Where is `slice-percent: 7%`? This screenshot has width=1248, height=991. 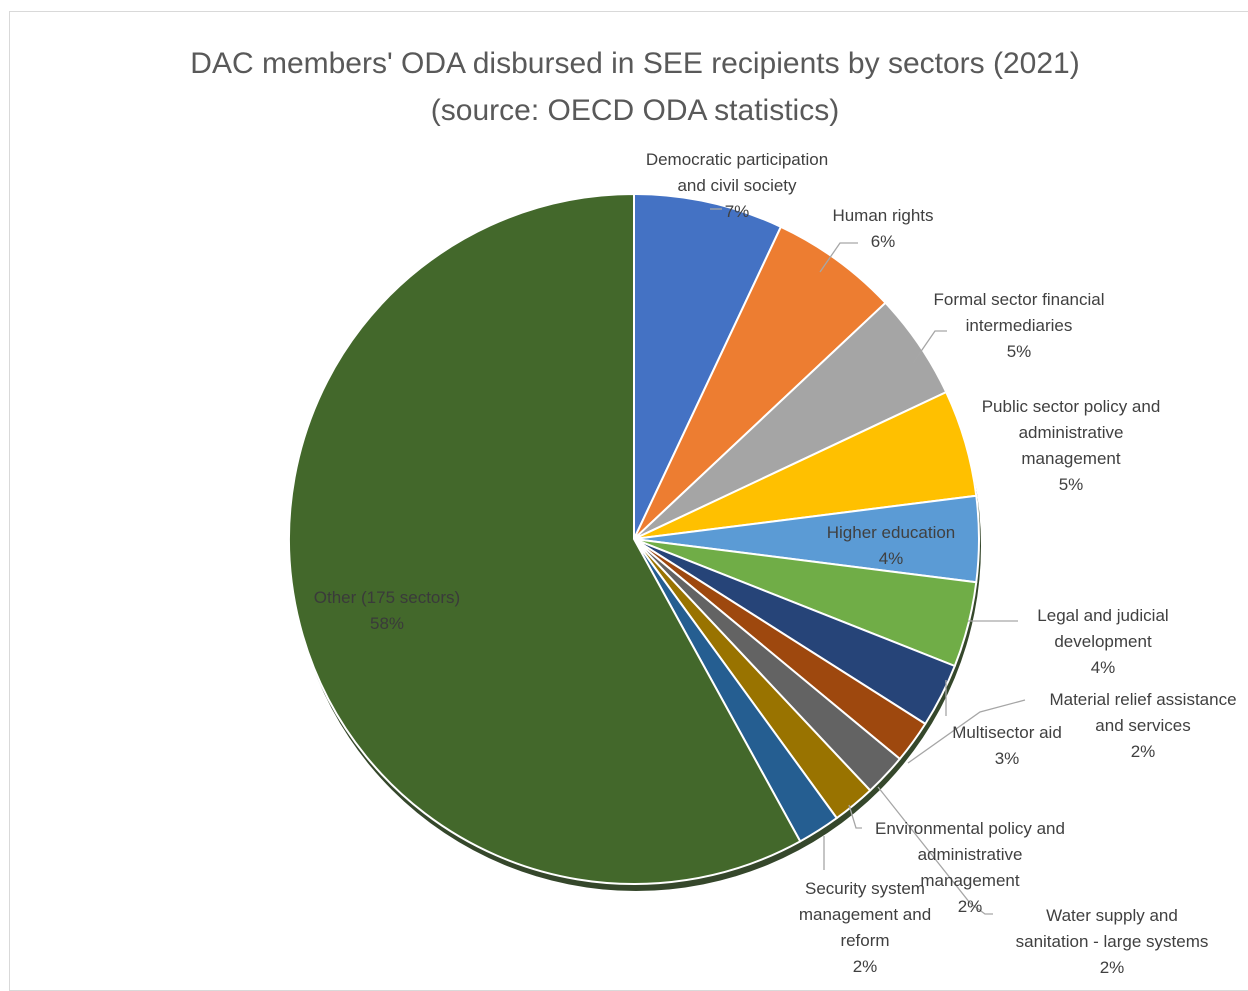
slice-percent: 7% is located at coordinates (737, 211).